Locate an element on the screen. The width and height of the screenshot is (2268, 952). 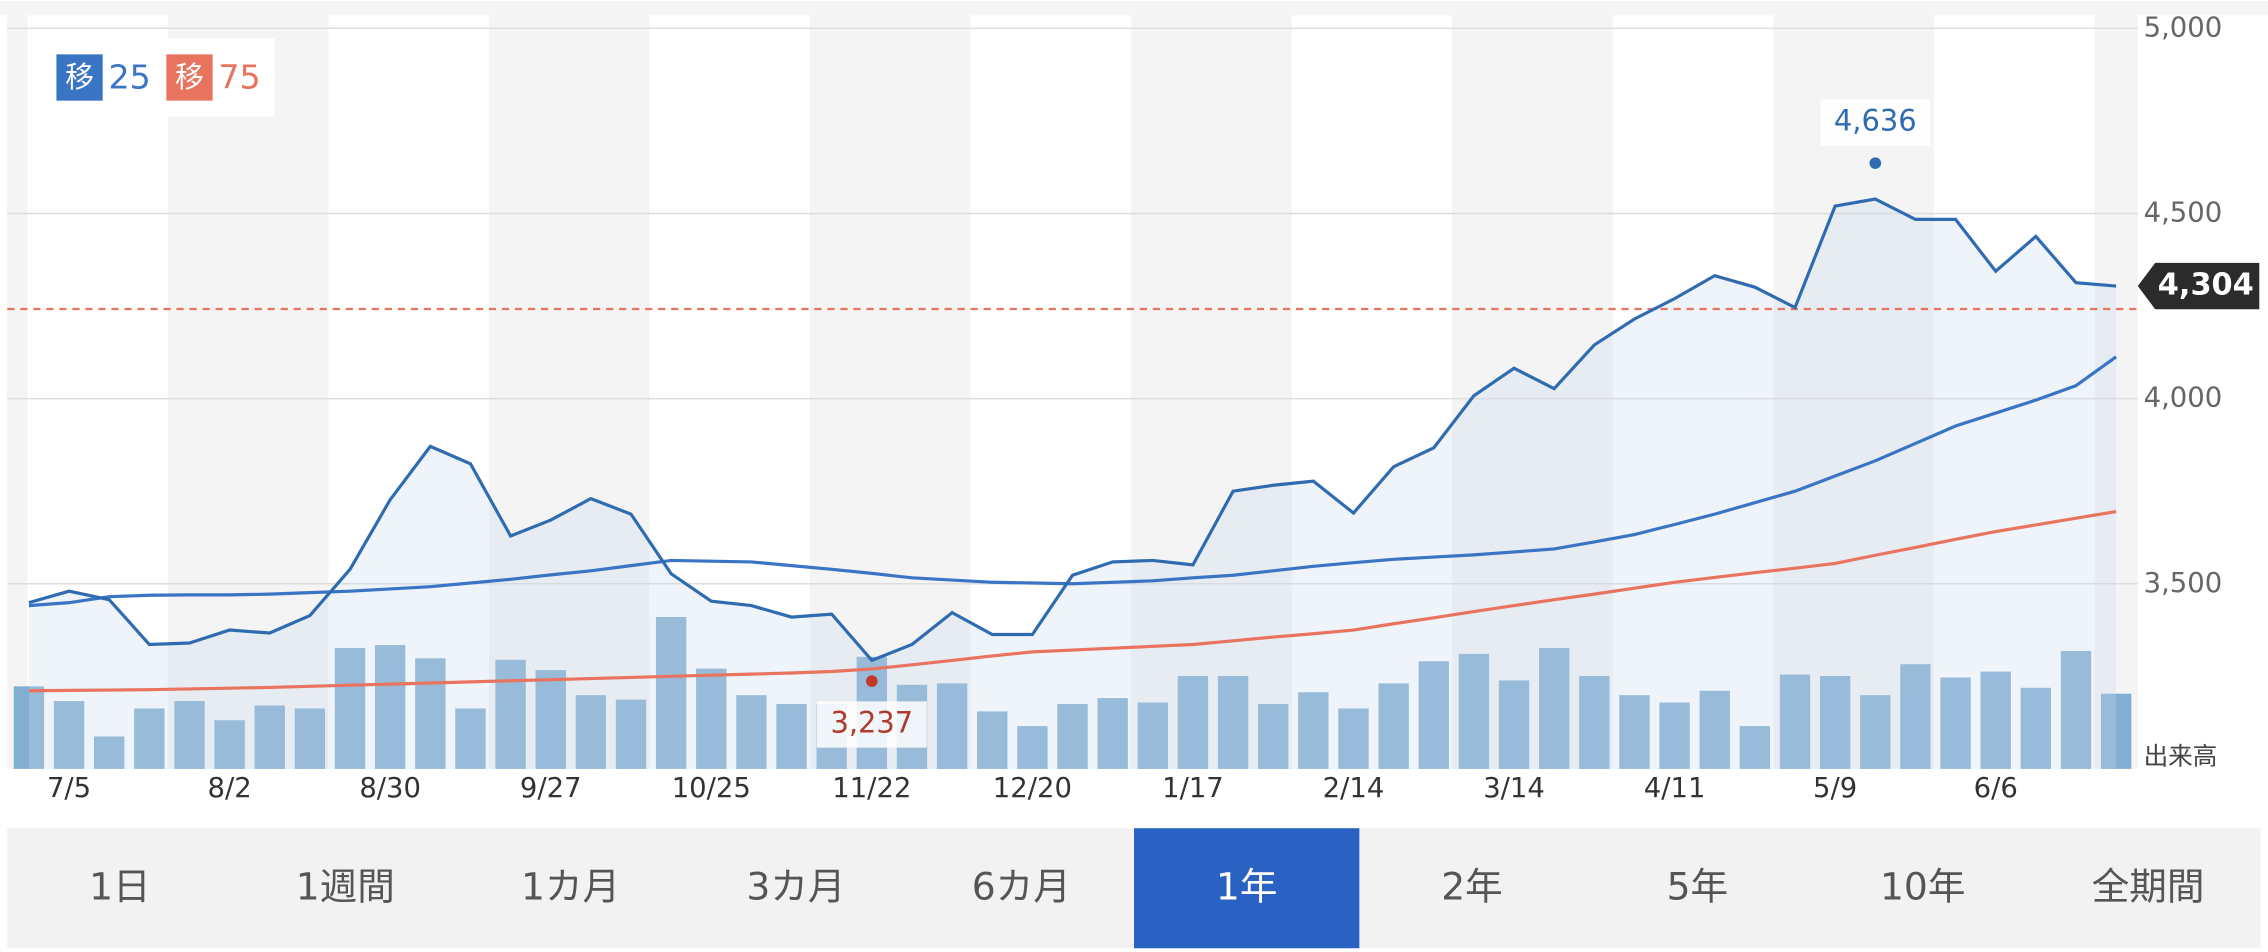
volume-label: 出来高 is located at coordinates (2181, 755).